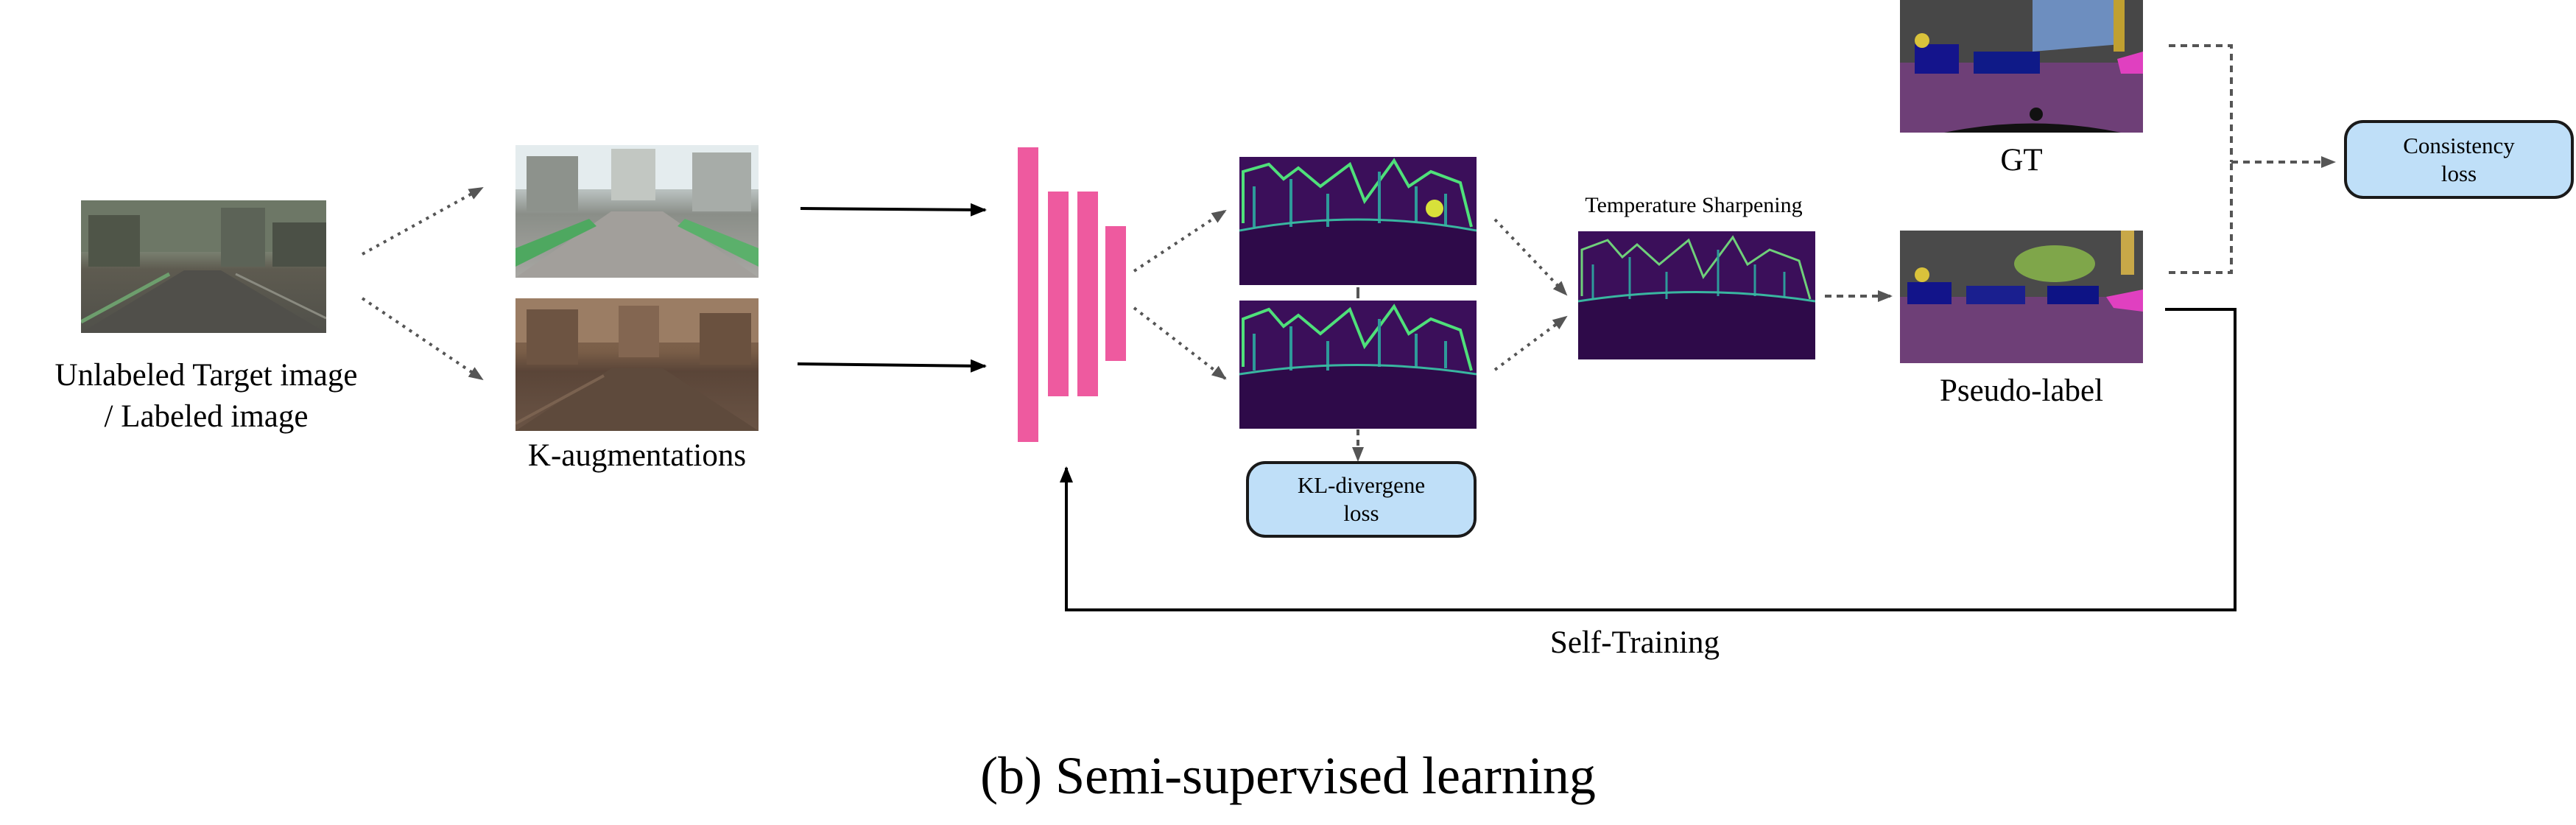 This screenshot has width=2576, height=825. I want to click on pseudo-label-segmentation-map, so click(2021, 297).